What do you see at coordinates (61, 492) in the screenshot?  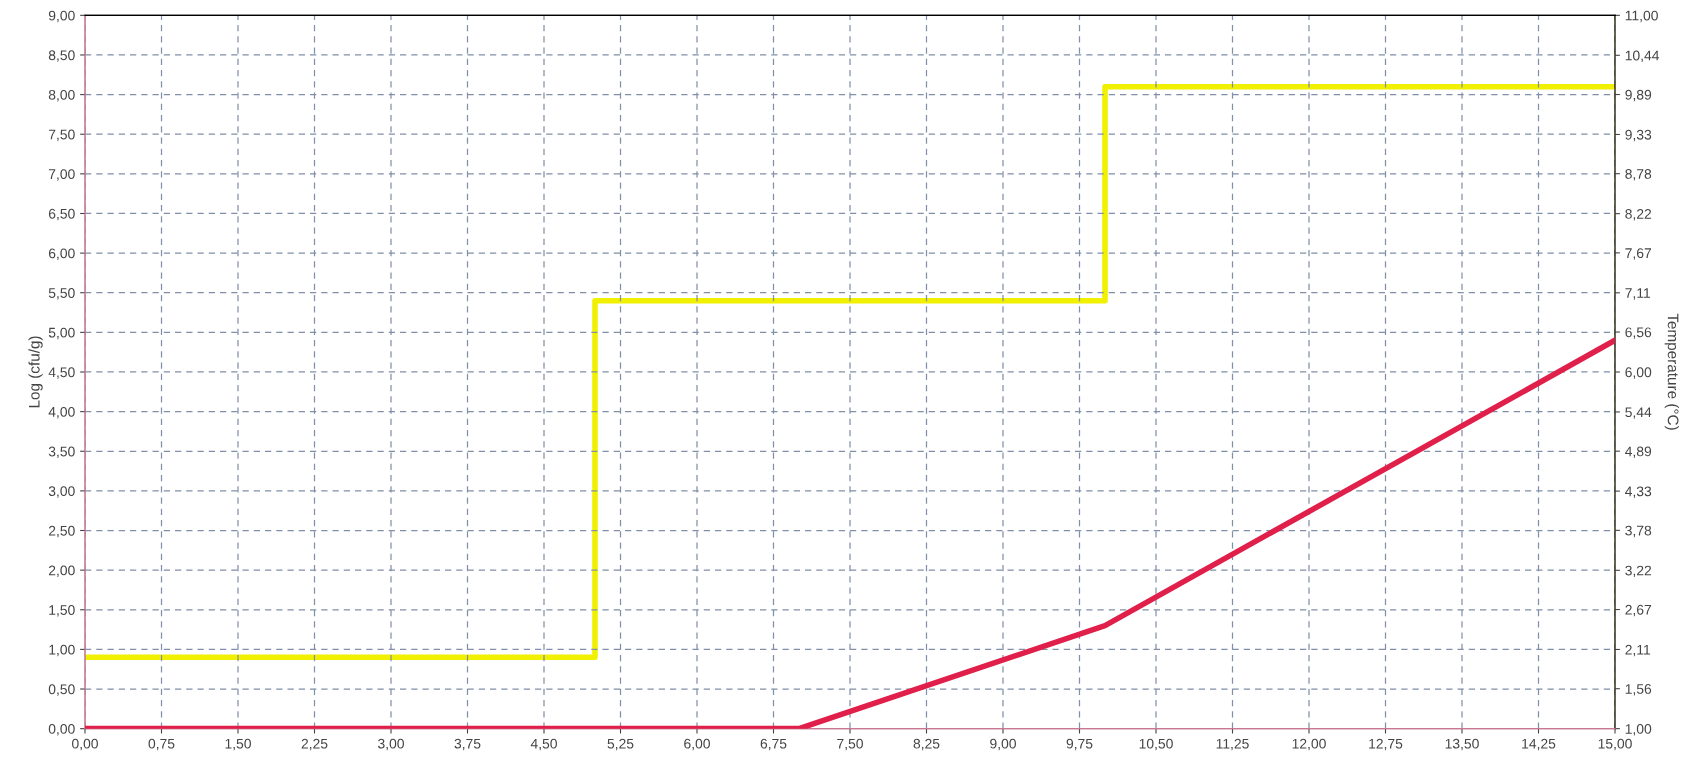 I see `y-tick-label: 3,00` at bounding box center [61, 492].